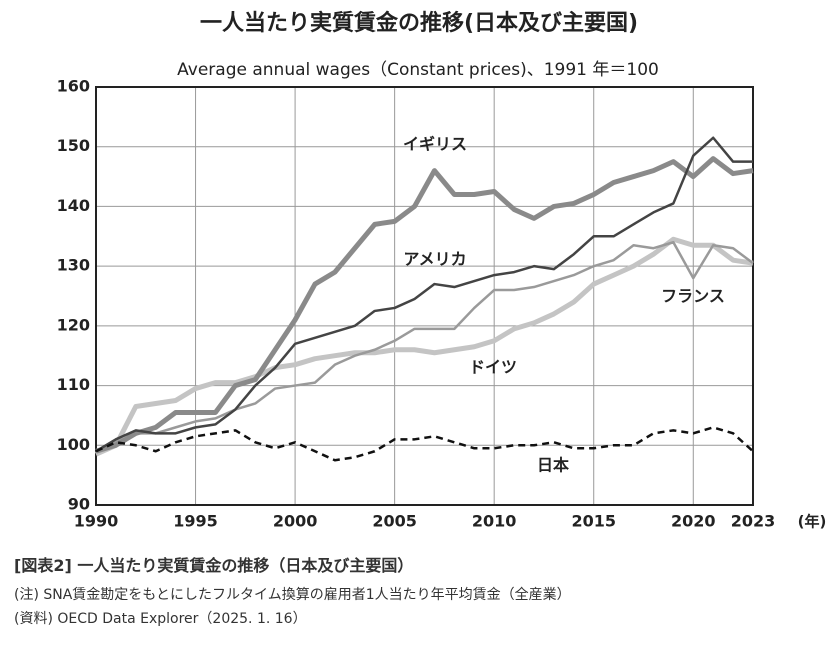  I want to click on chart-title: 一人当たり実質賃金の推移(日本及び主要国), so click(419, 23).